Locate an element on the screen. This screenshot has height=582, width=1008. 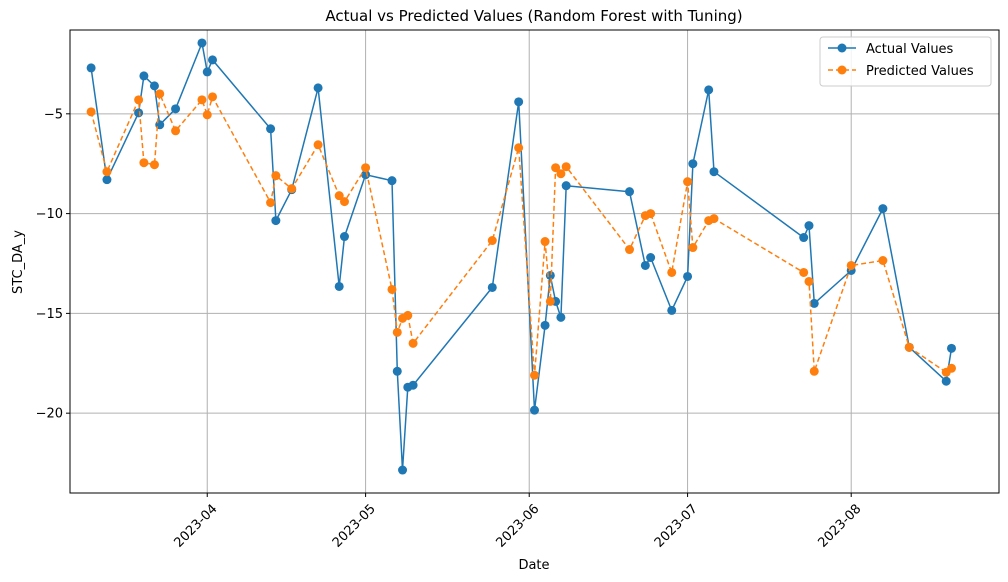
legend-predicted-label: Predicted Values is located at coordinates (920, 71).